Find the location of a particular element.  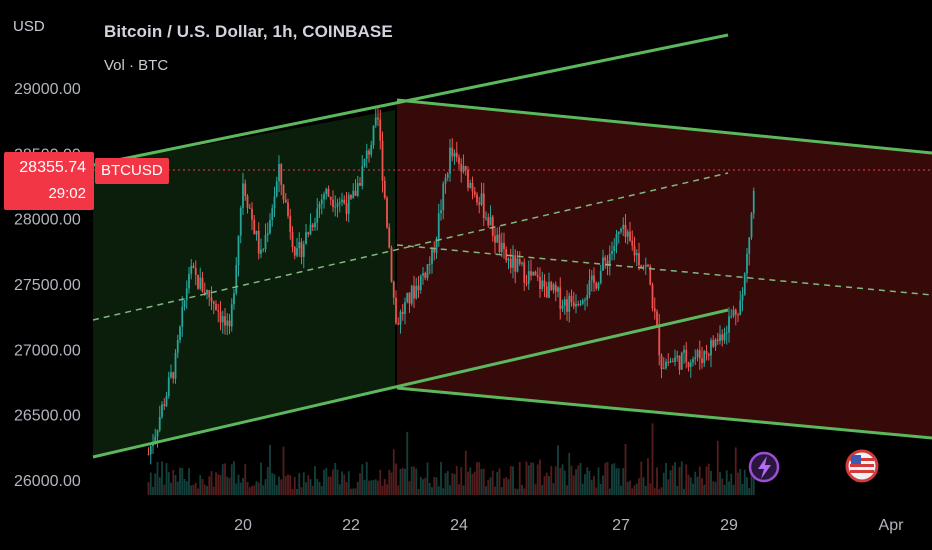

lightning-event-icon is located at coordinates (764, 467).